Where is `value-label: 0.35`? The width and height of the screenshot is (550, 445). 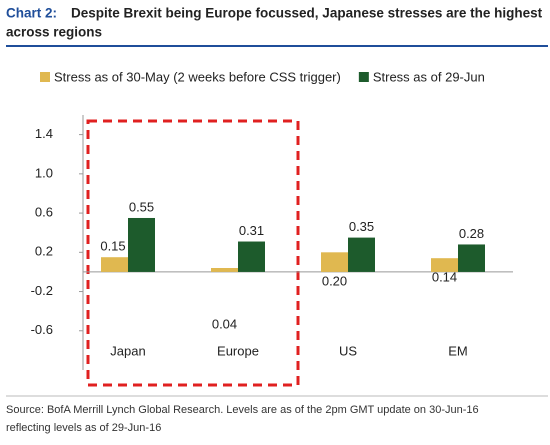
value-label: 0.35 is located at coordinates (361, 226).